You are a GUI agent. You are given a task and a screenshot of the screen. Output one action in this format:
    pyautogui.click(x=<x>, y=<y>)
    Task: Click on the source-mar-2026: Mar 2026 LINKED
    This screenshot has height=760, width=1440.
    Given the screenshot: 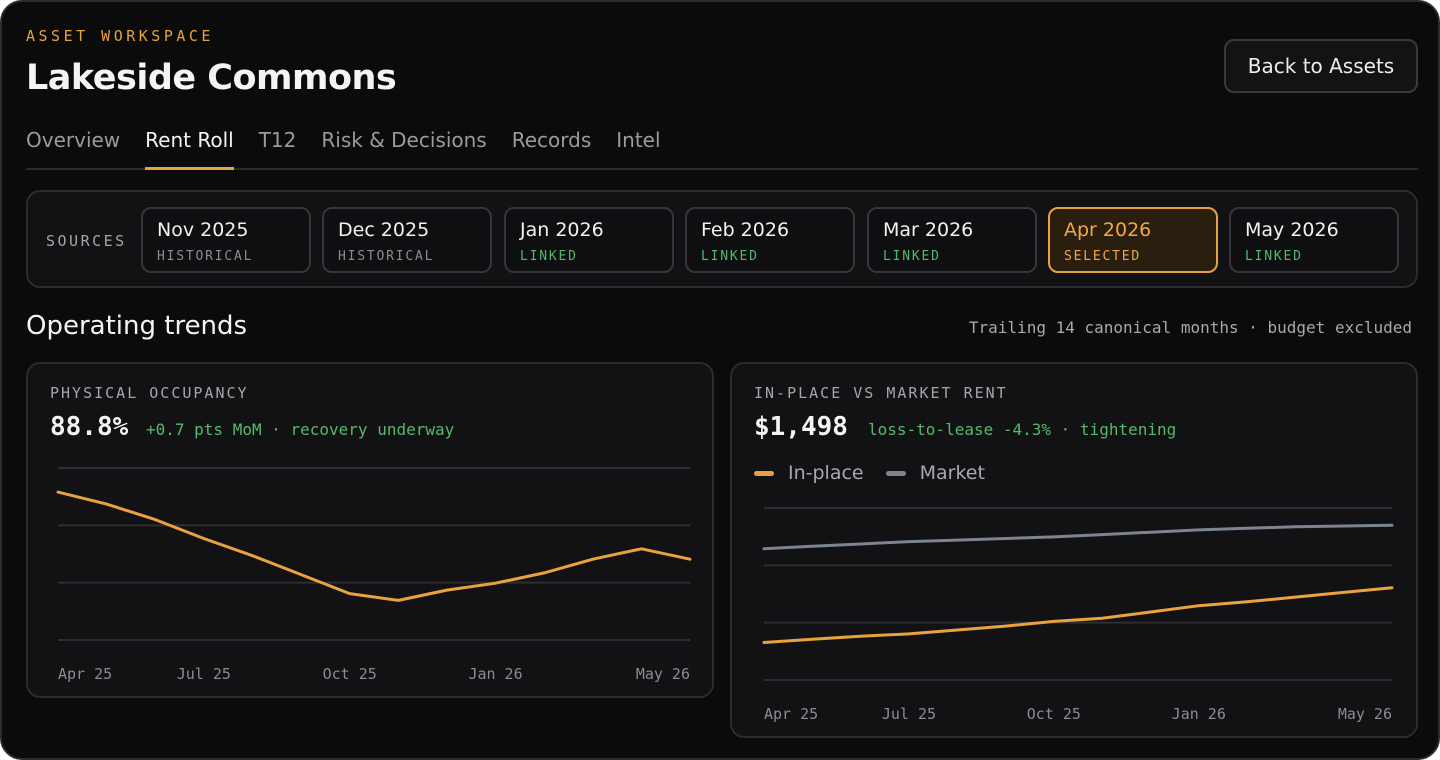 What is the action you would take?
    pyautogui.click(x=952, y=240)
    